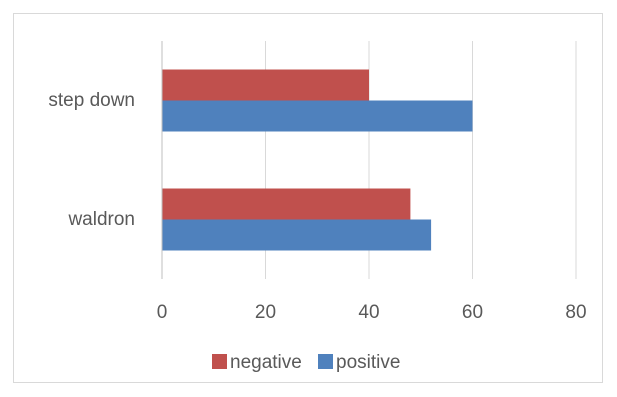  I want to click on category-label: waldron, so click(101, 219).